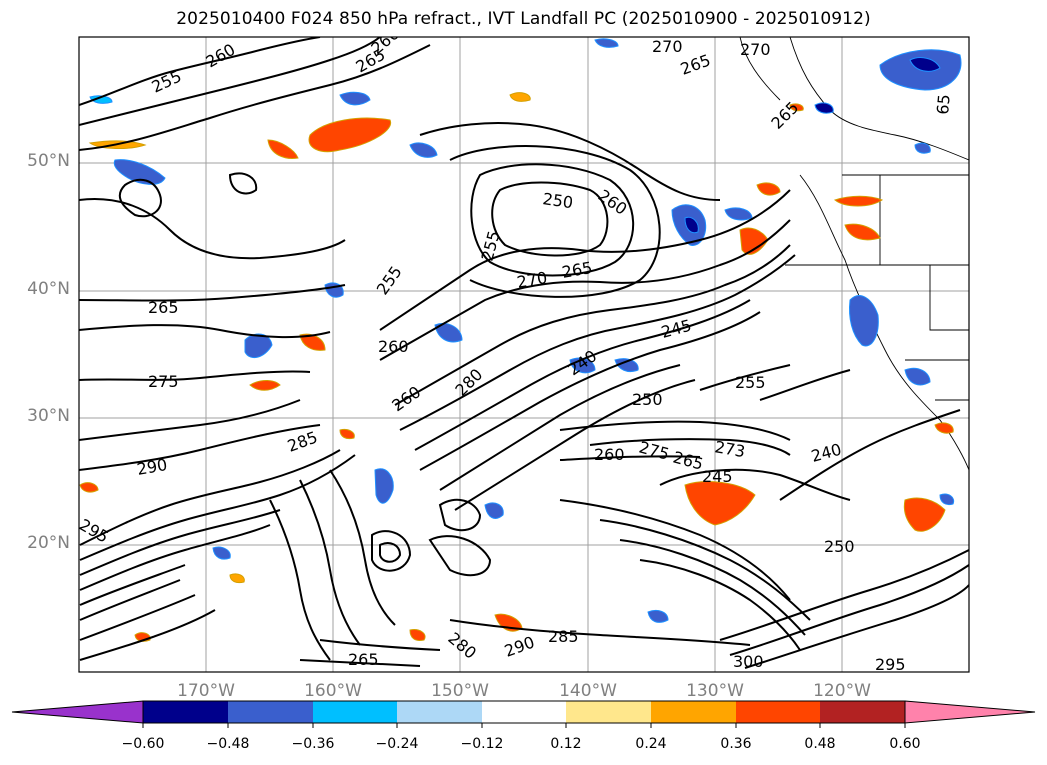 The height and width of the screenshot is (765, 1047). I want to click on colorbar-extend-max, so click(970, 712).